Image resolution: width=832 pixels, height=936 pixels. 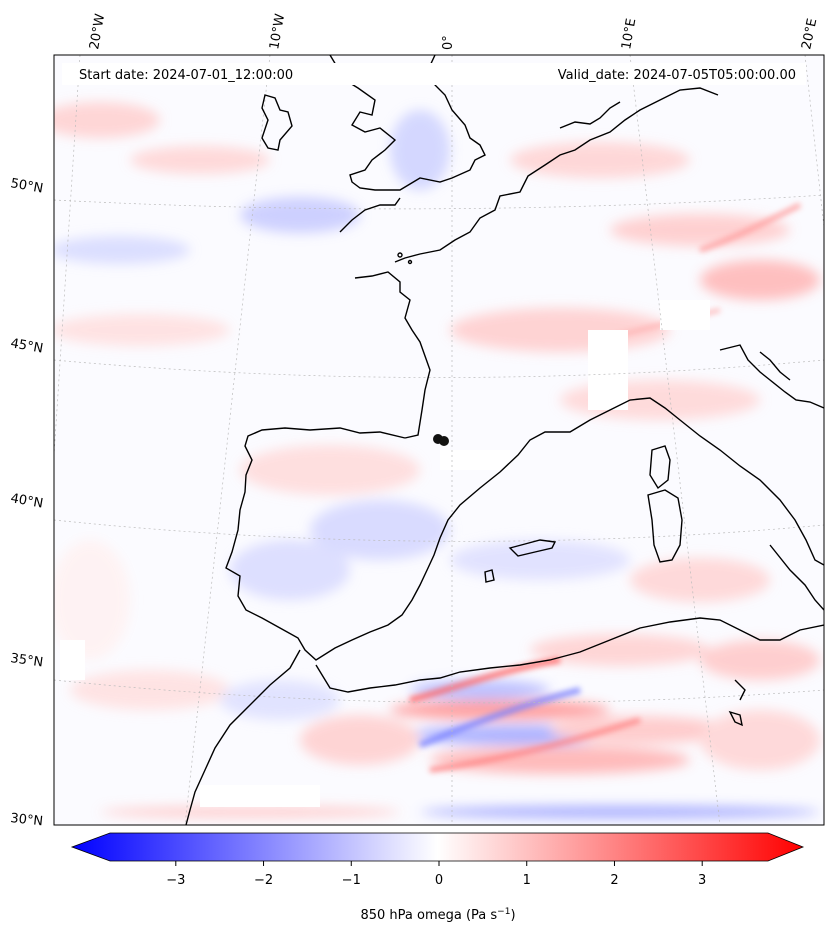 I want to click on lat-label-35n: 35°N, so click(x=26, y=660).